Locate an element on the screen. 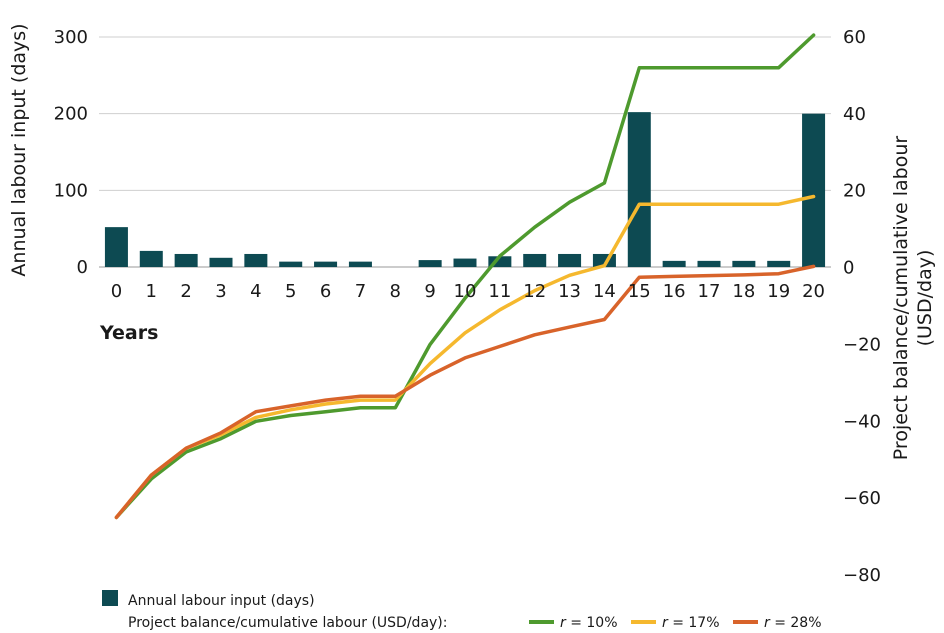 The height and width of the screenshot is (633, 944). y-left-tick-label: 0 is located at coordinates (82, 267).